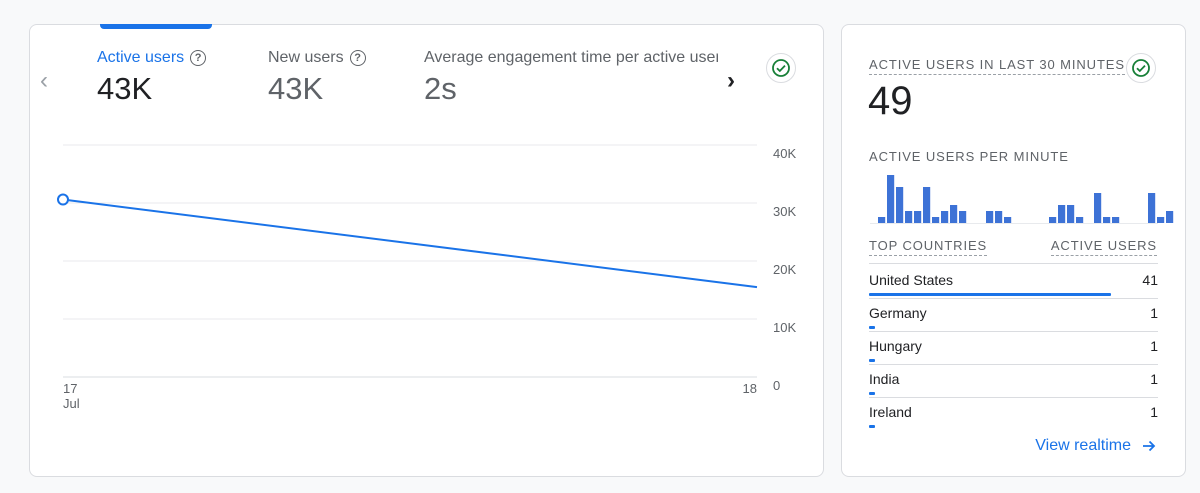 The image size is (1200, 493). What do you see at coordinates (156, 26) in the screenshot?
I see `selected-tab-indicator` at bounding box center [156, 26].